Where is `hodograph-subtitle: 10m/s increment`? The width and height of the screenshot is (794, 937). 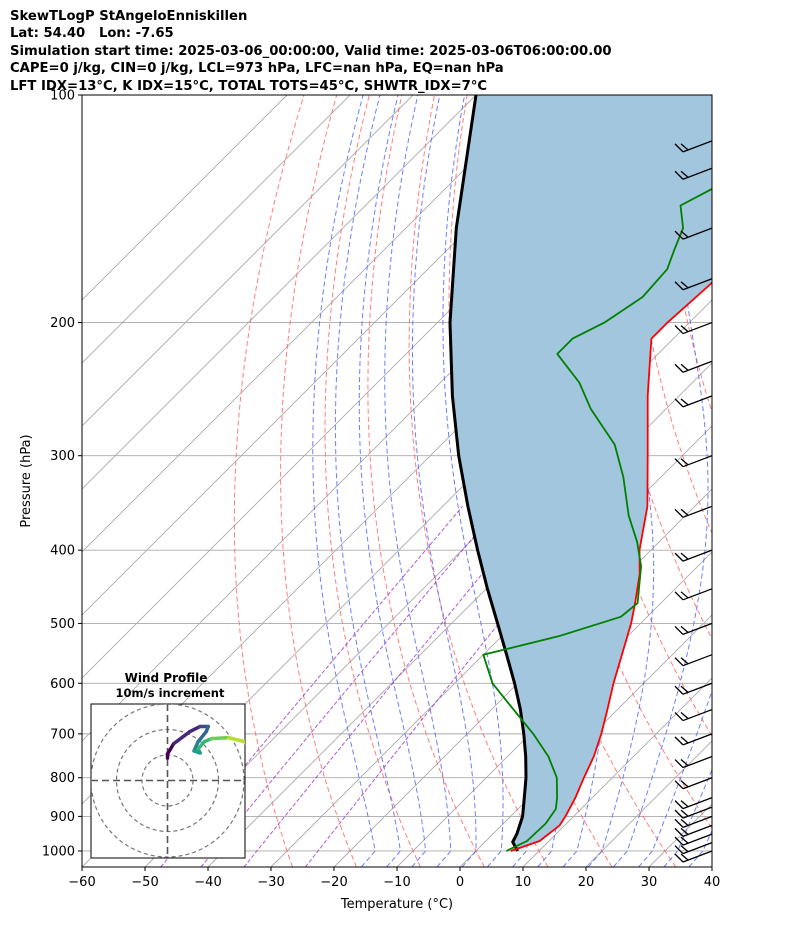
hodograph-subtitle: 10m/s increment is located at coordinates (170, 693).